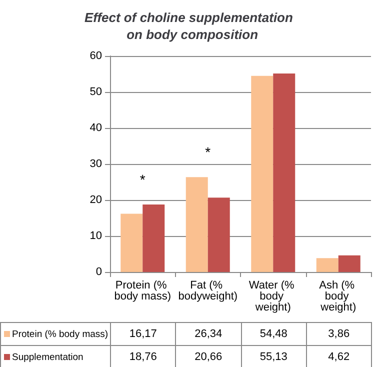 The height and width of the screenshot is (367, 381). What do you see at coordinates (96, 200) in the screenshot?
I see `y-tick-label: 20` at bounding box center [96, 200].